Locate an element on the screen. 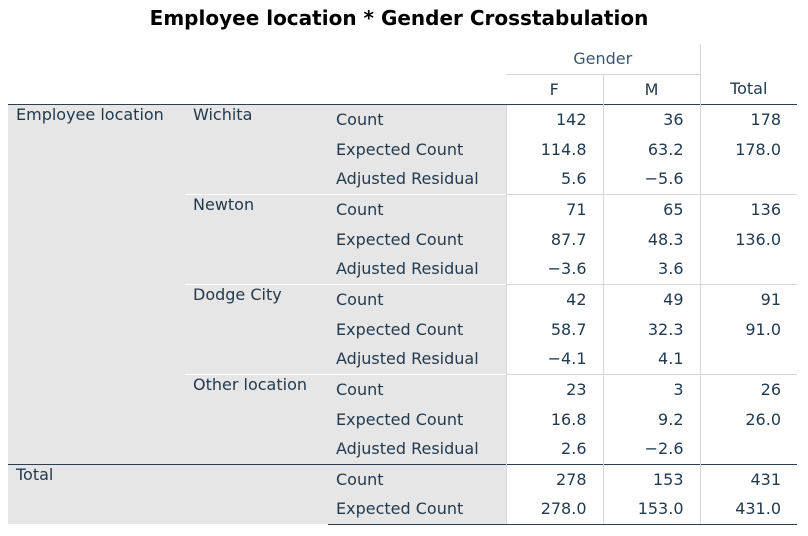  cell-total: 431 is located at coordinates (748, 478).